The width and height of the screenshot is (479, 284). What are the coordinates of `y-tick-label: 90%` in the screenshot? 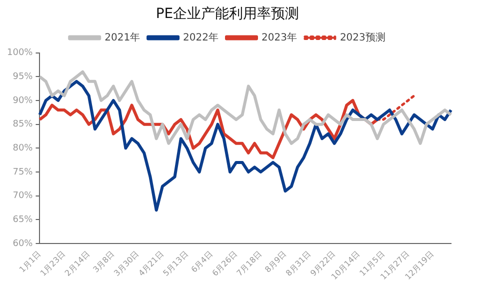 It's located at (23, 101).